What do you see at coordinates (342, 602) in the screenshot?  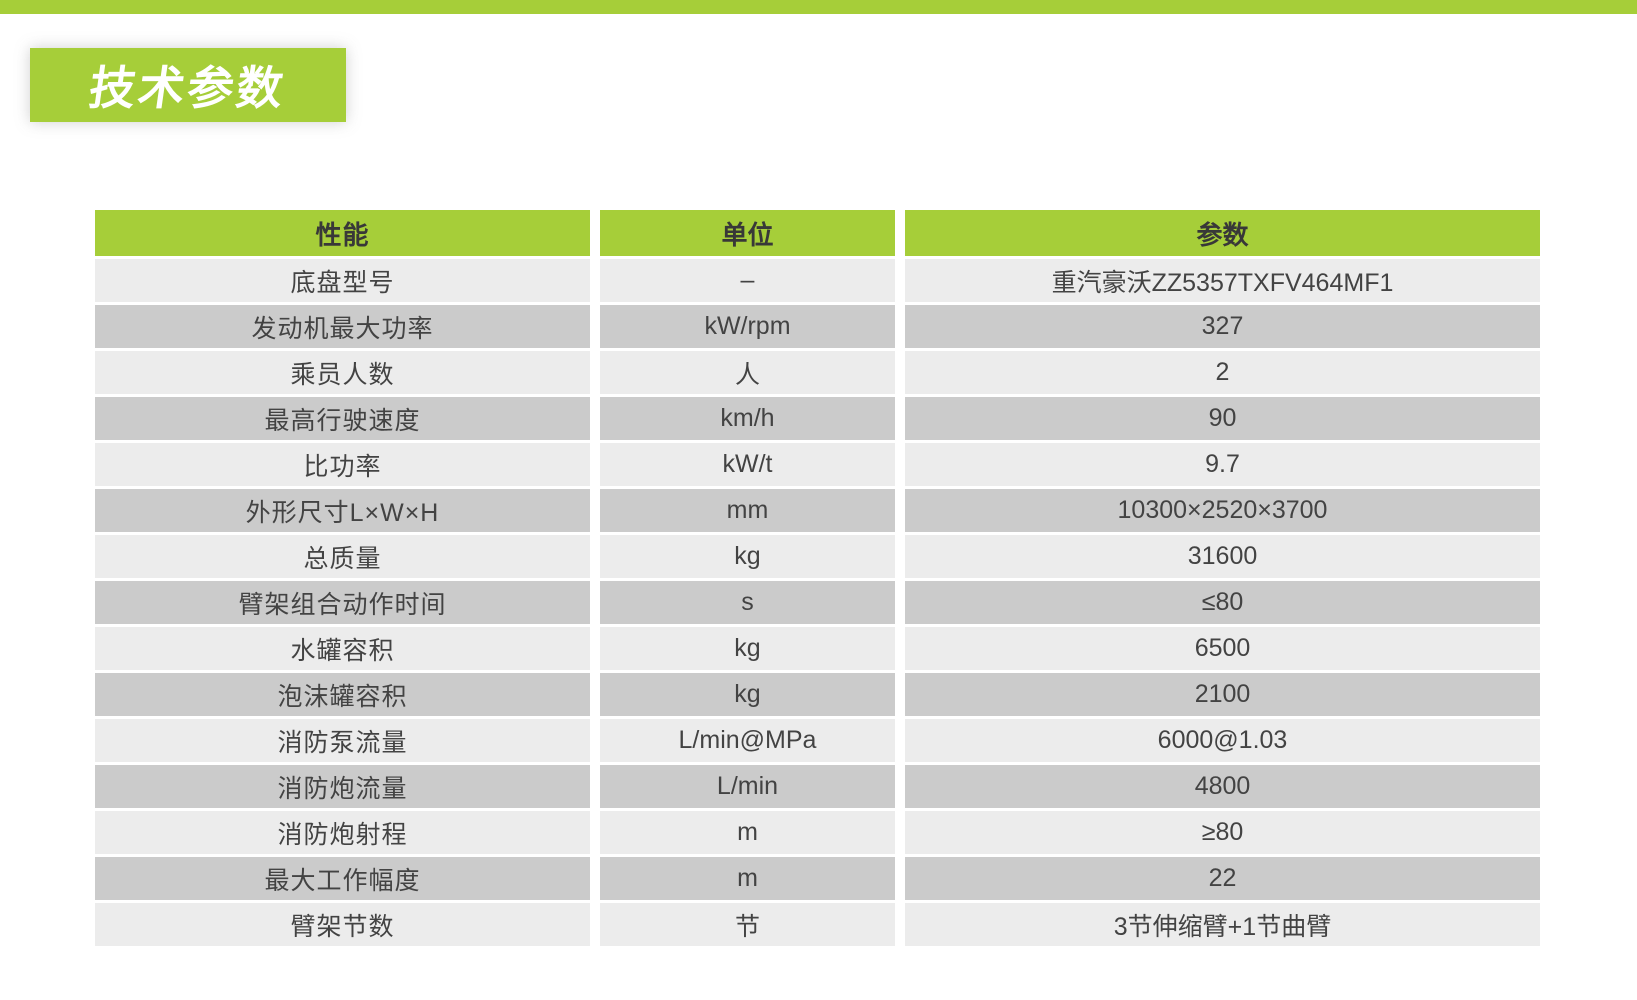 I see `cell-performance: 臂架组合动作时间` at bounding box center [342, 602].